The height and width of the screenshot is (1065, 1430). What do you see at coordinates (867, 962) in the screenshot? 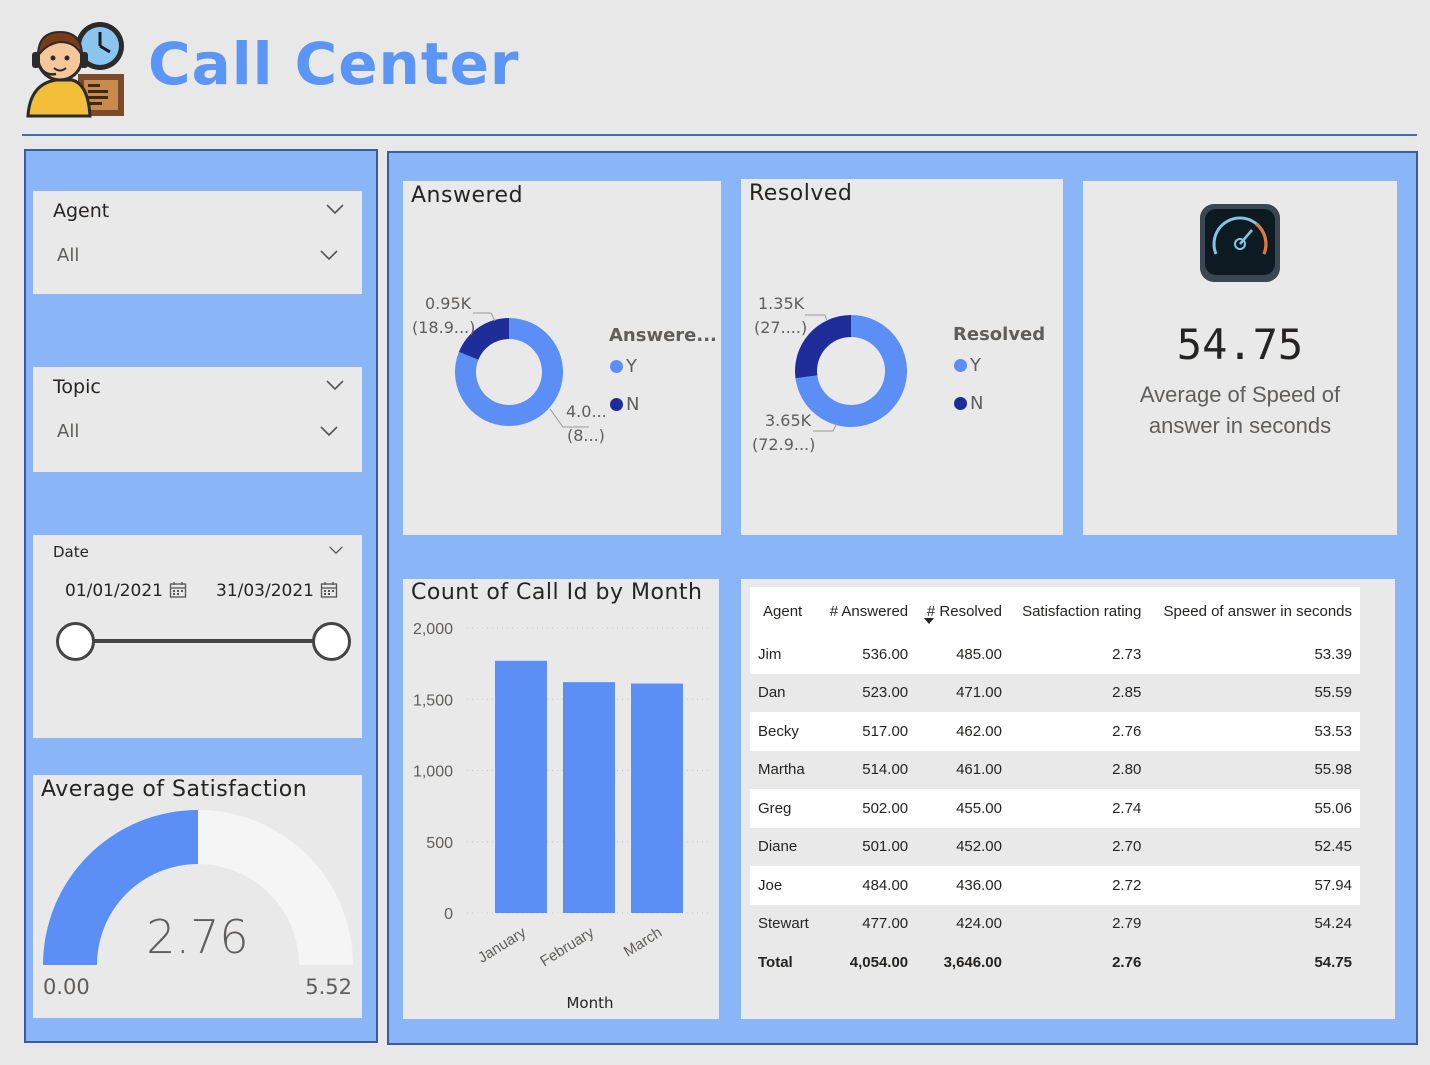
I see `total-cell: 4,054.00` at bounding box center [867, 962].